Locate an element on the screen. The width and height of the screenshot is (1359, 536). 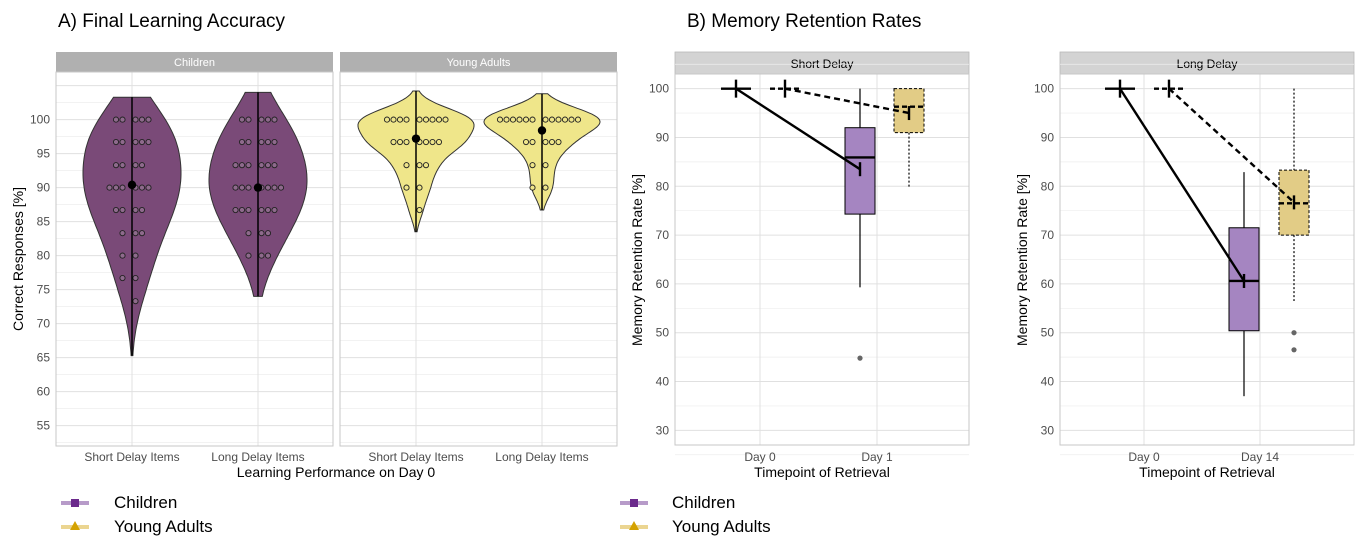
x-tick-label: Short Delay Items is located at coordinates (415, 457).